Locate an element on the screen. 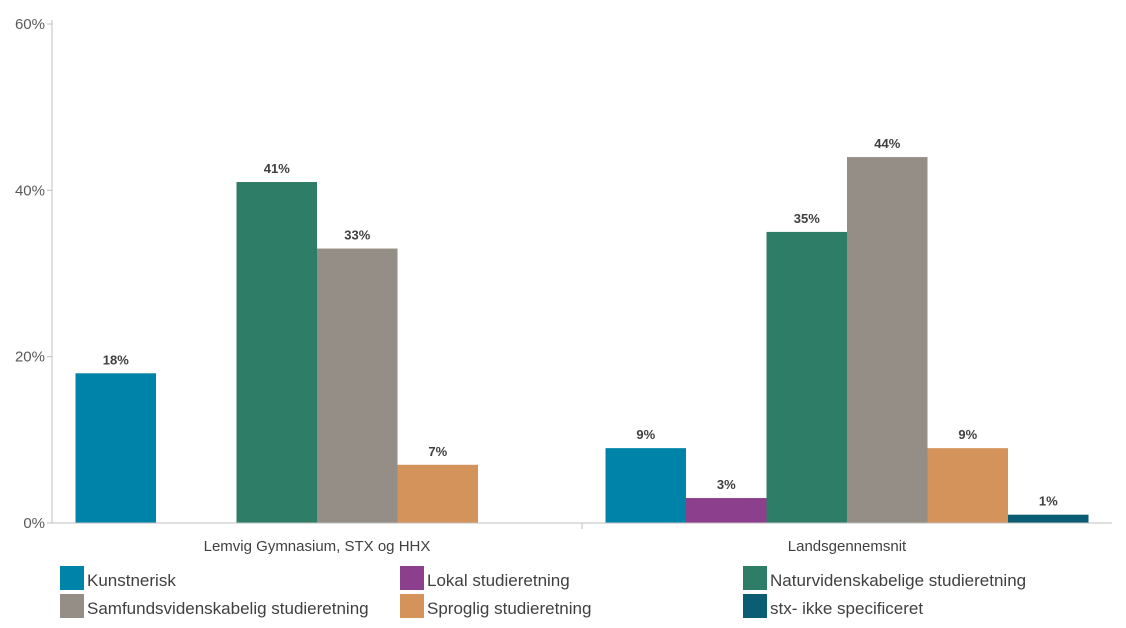 The width and height of the screenshot is (1126, 628). data-label: 35% is located at coordinates (807, 218).